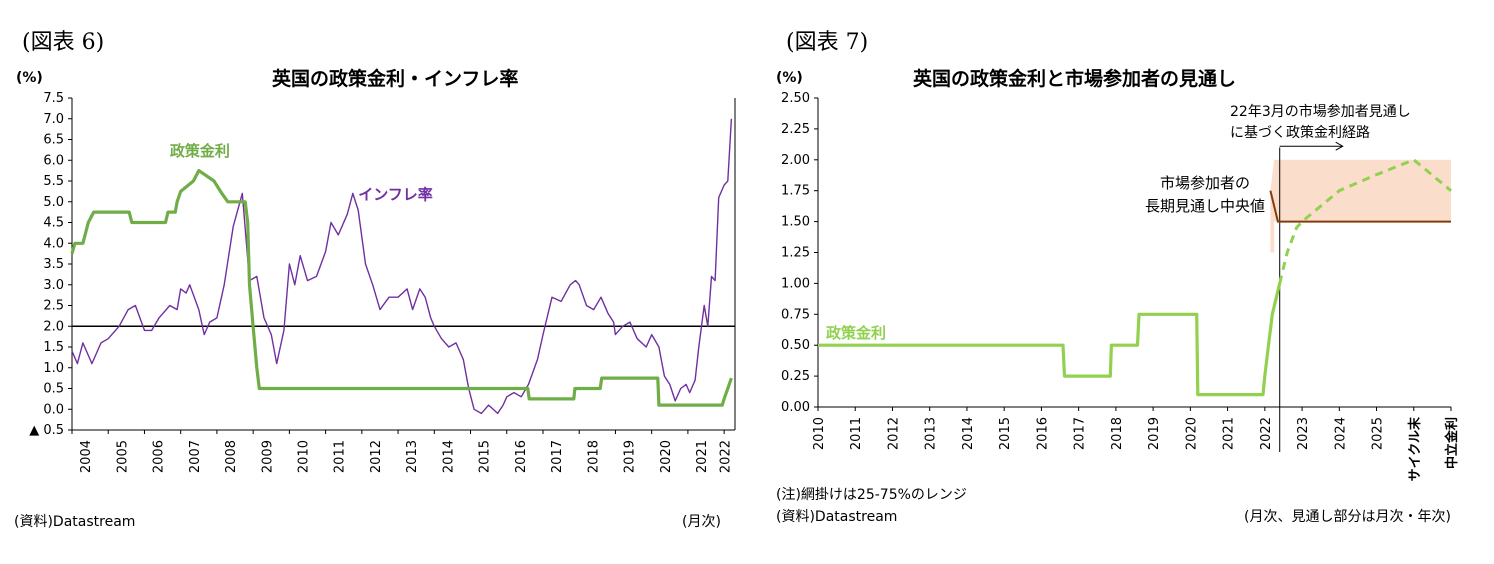  I want to click on x-tick-label-left: 2022, so click(726, 456).